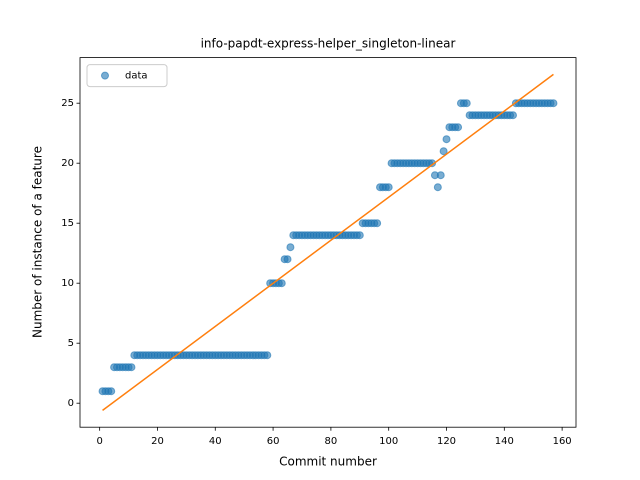 The width and height of the screenshot is (640, 480). I want to click on x-tick-label: 140, so click(504, 441).